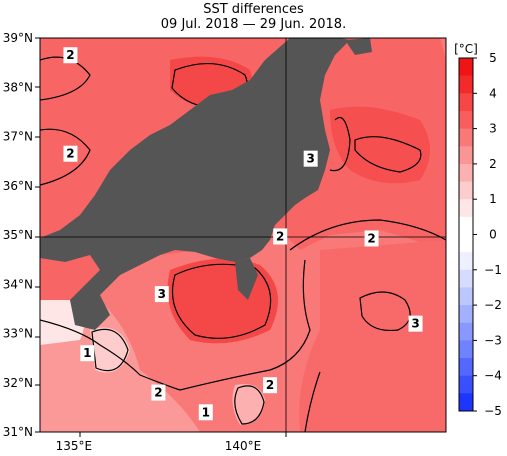 The width and height of the screenshot is (507, 456). I want to click on lat-label: 39°N, so click(18, 38).